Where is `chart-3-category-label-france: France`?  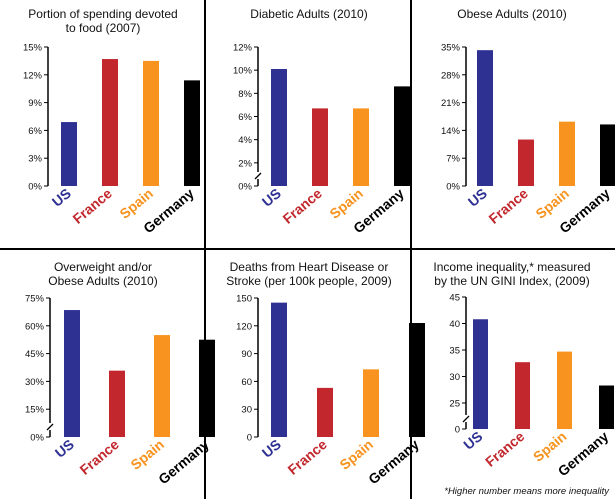
chart-3-category-label-france: France is located at coordinates (508, 206).